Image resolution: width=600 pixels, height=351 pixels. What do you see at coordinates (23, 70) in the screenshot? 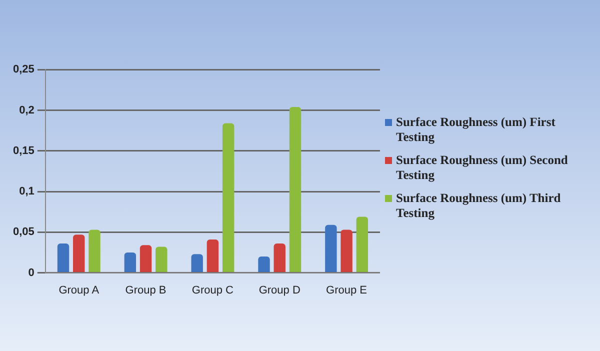
I see `y-tick-label: 0,25` at bounding box center [23, 70].